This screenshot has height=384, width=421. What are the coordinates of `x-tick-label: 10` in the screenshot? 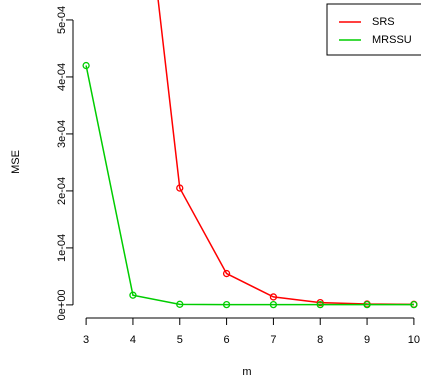 It's located at (414, 340).